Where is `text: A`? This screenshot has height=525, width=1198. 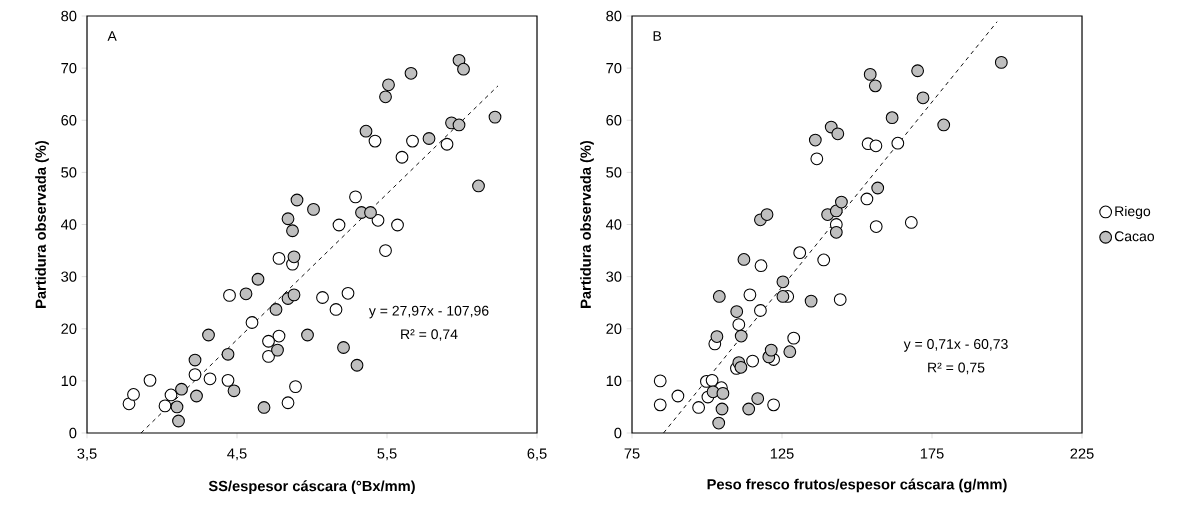 text: A is located at coordinates (112, 36).